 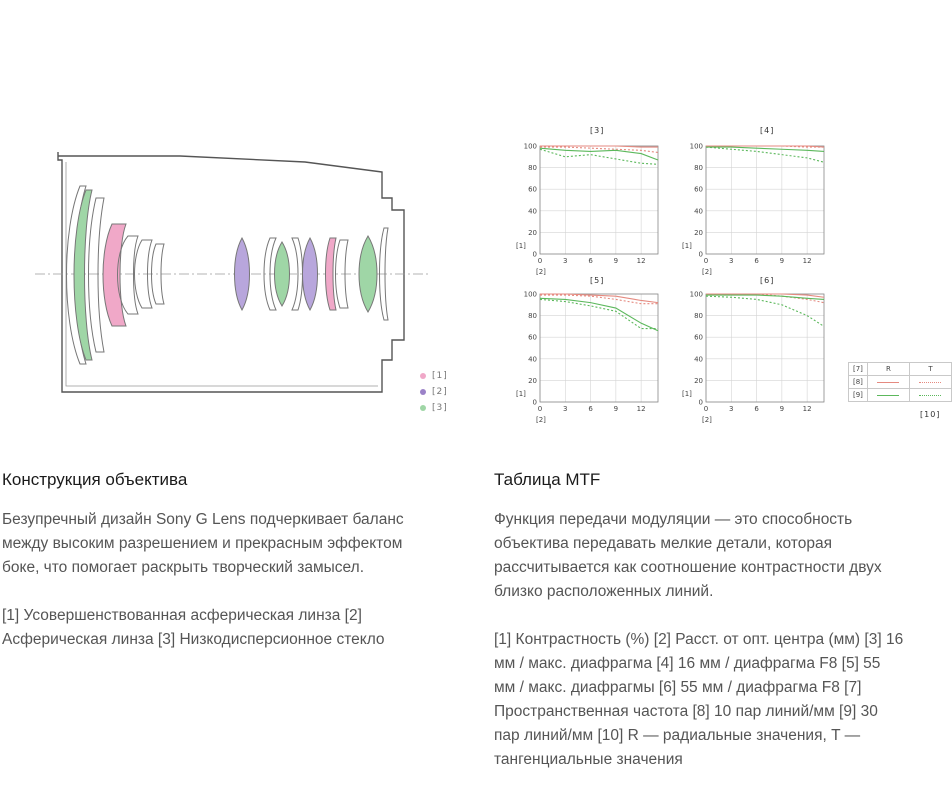 I want to click on legend-swatch-30-r, so click(x=888, y=395).